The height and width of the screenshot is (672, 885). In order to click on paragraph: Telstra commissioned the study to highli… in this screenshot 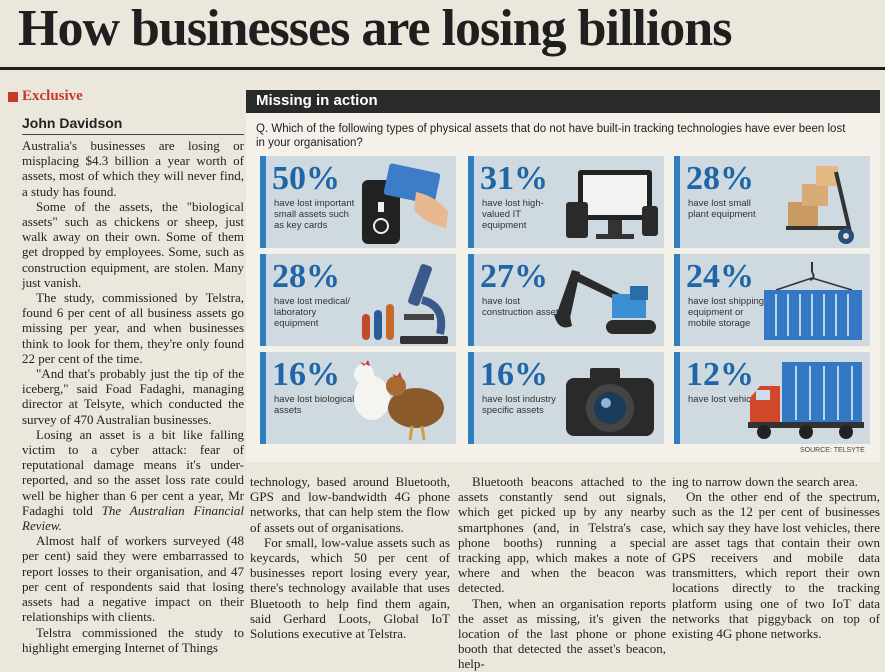, I will do `click(133, 639)`.